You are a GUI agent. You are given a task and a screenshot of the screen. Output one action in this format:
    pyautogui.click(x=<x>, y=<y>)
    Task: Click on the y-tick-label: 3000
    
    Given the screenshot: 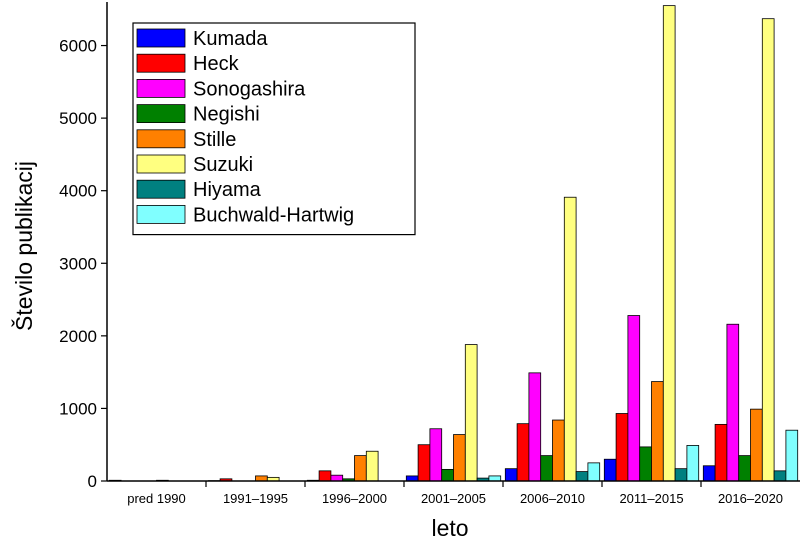 What is the action you would take?
    pyautogui.click(x=78, y=263)
    